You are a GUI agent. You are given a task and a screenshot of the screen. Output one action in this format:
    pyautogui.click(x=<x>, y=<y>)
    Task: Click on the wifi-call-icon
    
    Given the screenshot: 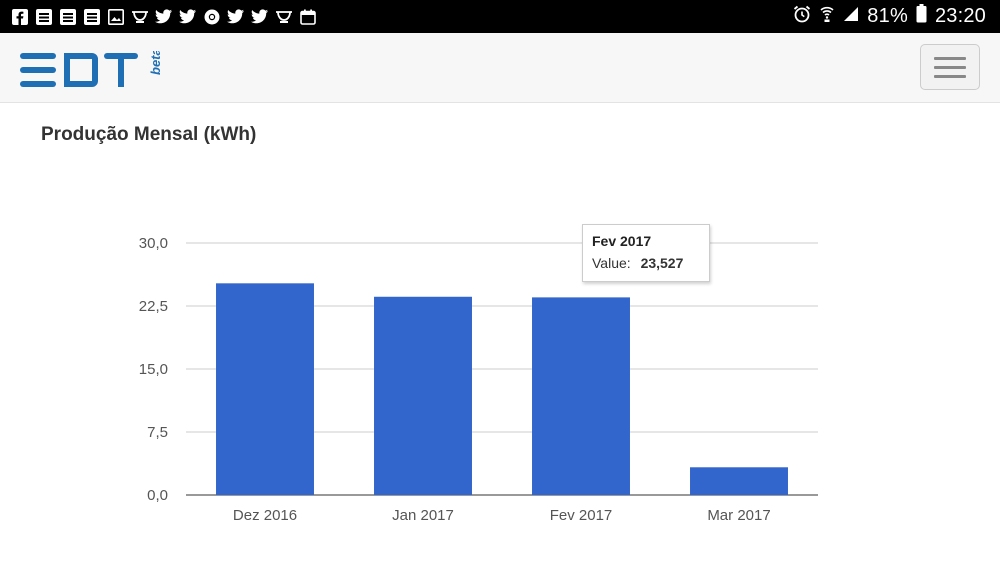 What is the action you would take?
    pyautogui.click(x=827, y=17)
    